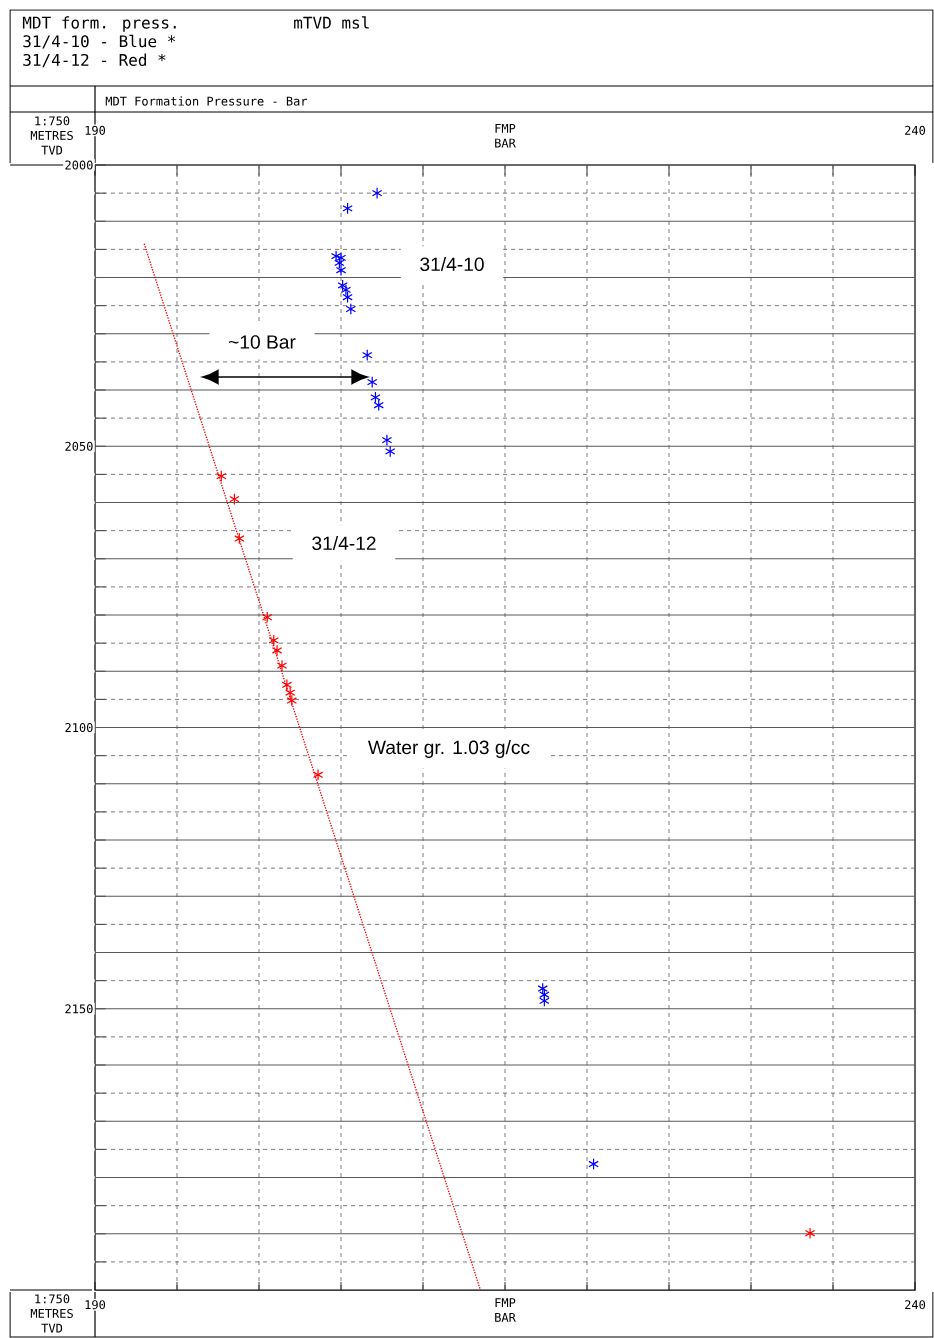 The width and height of the screenshot is (934, 1338). I want to click on text: 31/4-10 - Blue *, so click(99, 41).